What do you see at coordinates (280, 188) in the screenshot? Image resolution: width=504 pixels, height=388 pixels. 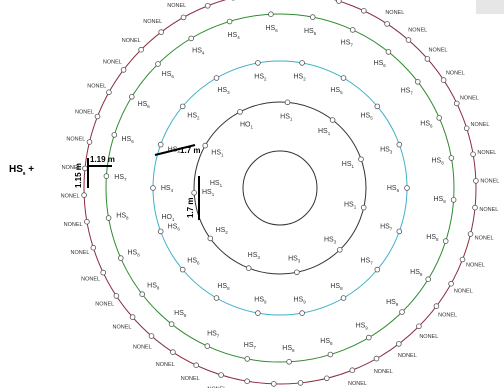 I see `core-opening` at bounding box center [280, 188].